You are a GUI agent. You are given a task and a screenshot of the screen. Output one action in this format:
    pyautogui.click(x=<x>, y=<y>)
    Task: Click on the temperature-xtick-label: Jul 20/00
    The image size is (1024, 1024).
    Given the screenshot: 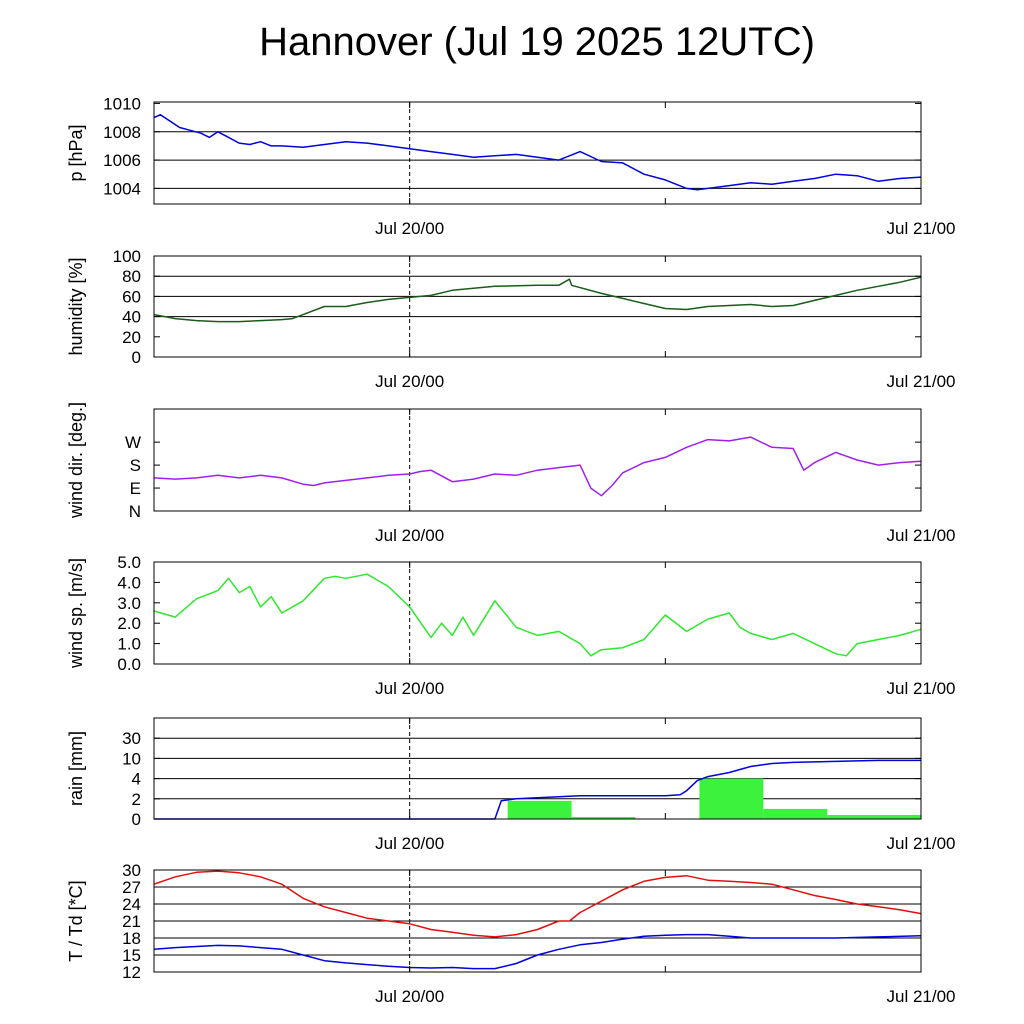 What is the action you would take?
    pyautogui.click(x=409, y=996)
    